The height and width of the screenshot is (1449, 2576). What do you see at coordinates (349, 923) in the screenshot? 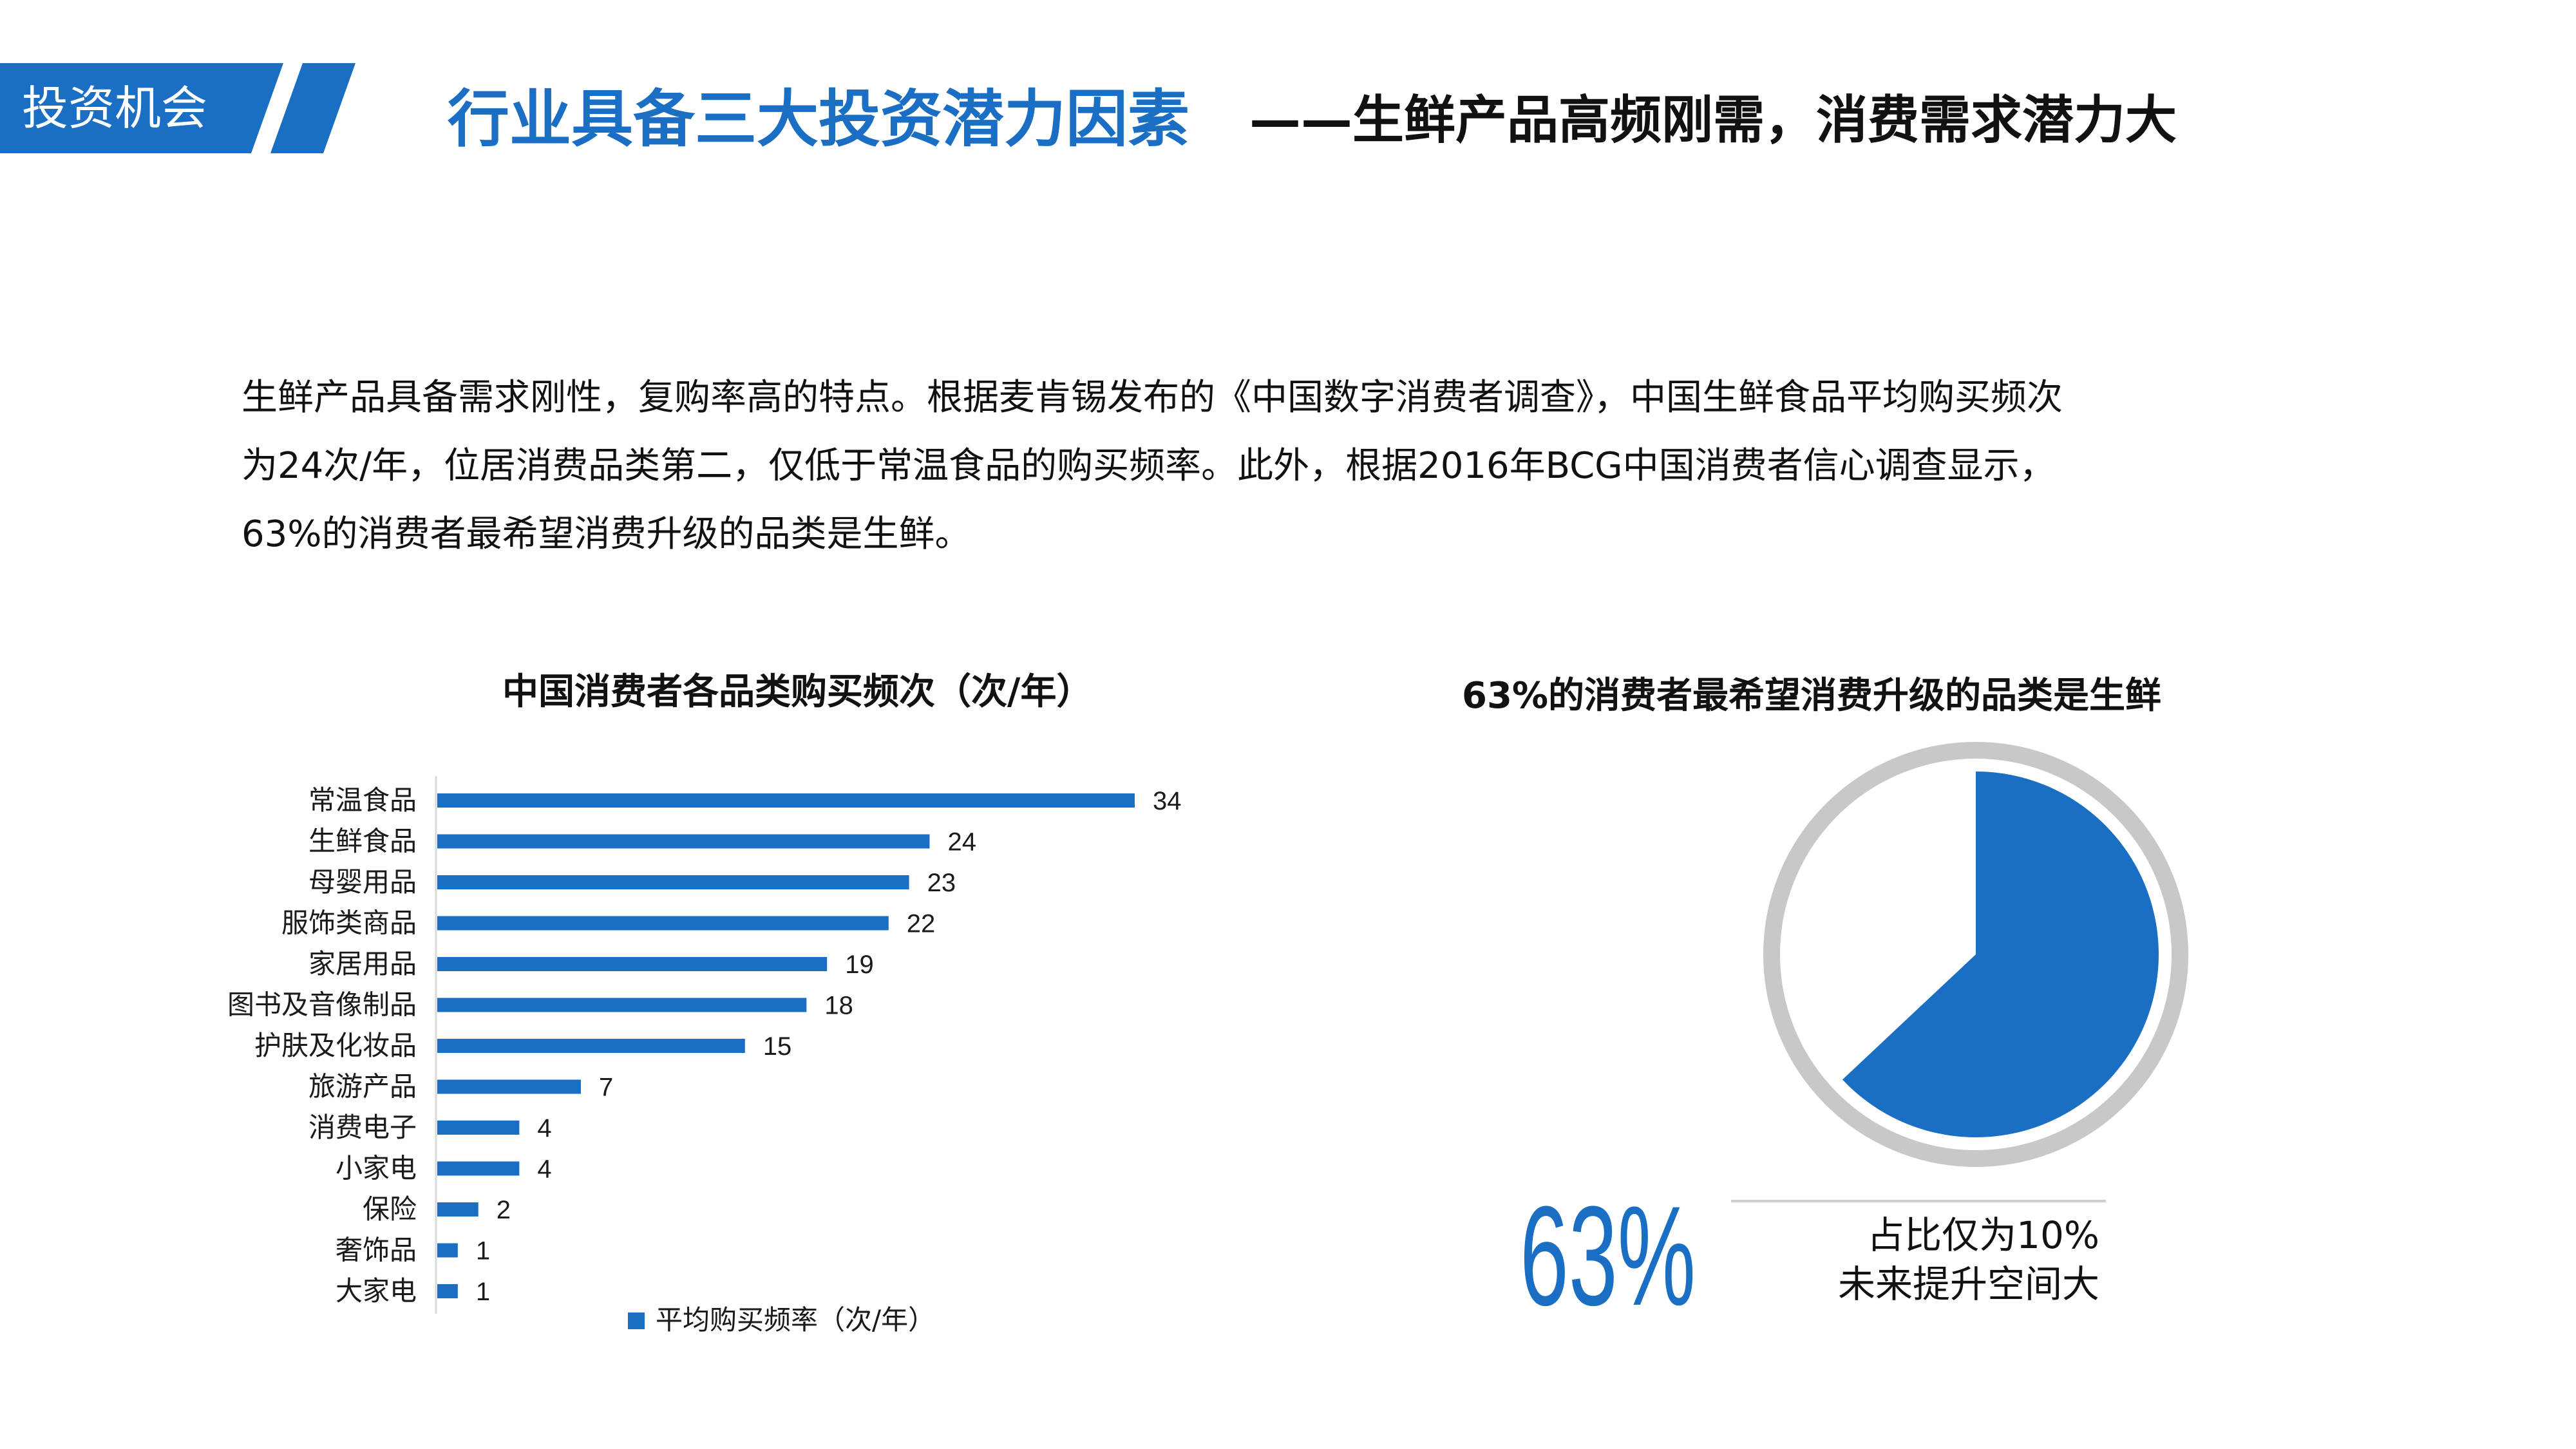
I see `bar-category-label: 服饰类商品` at bounding box center [349, 923].